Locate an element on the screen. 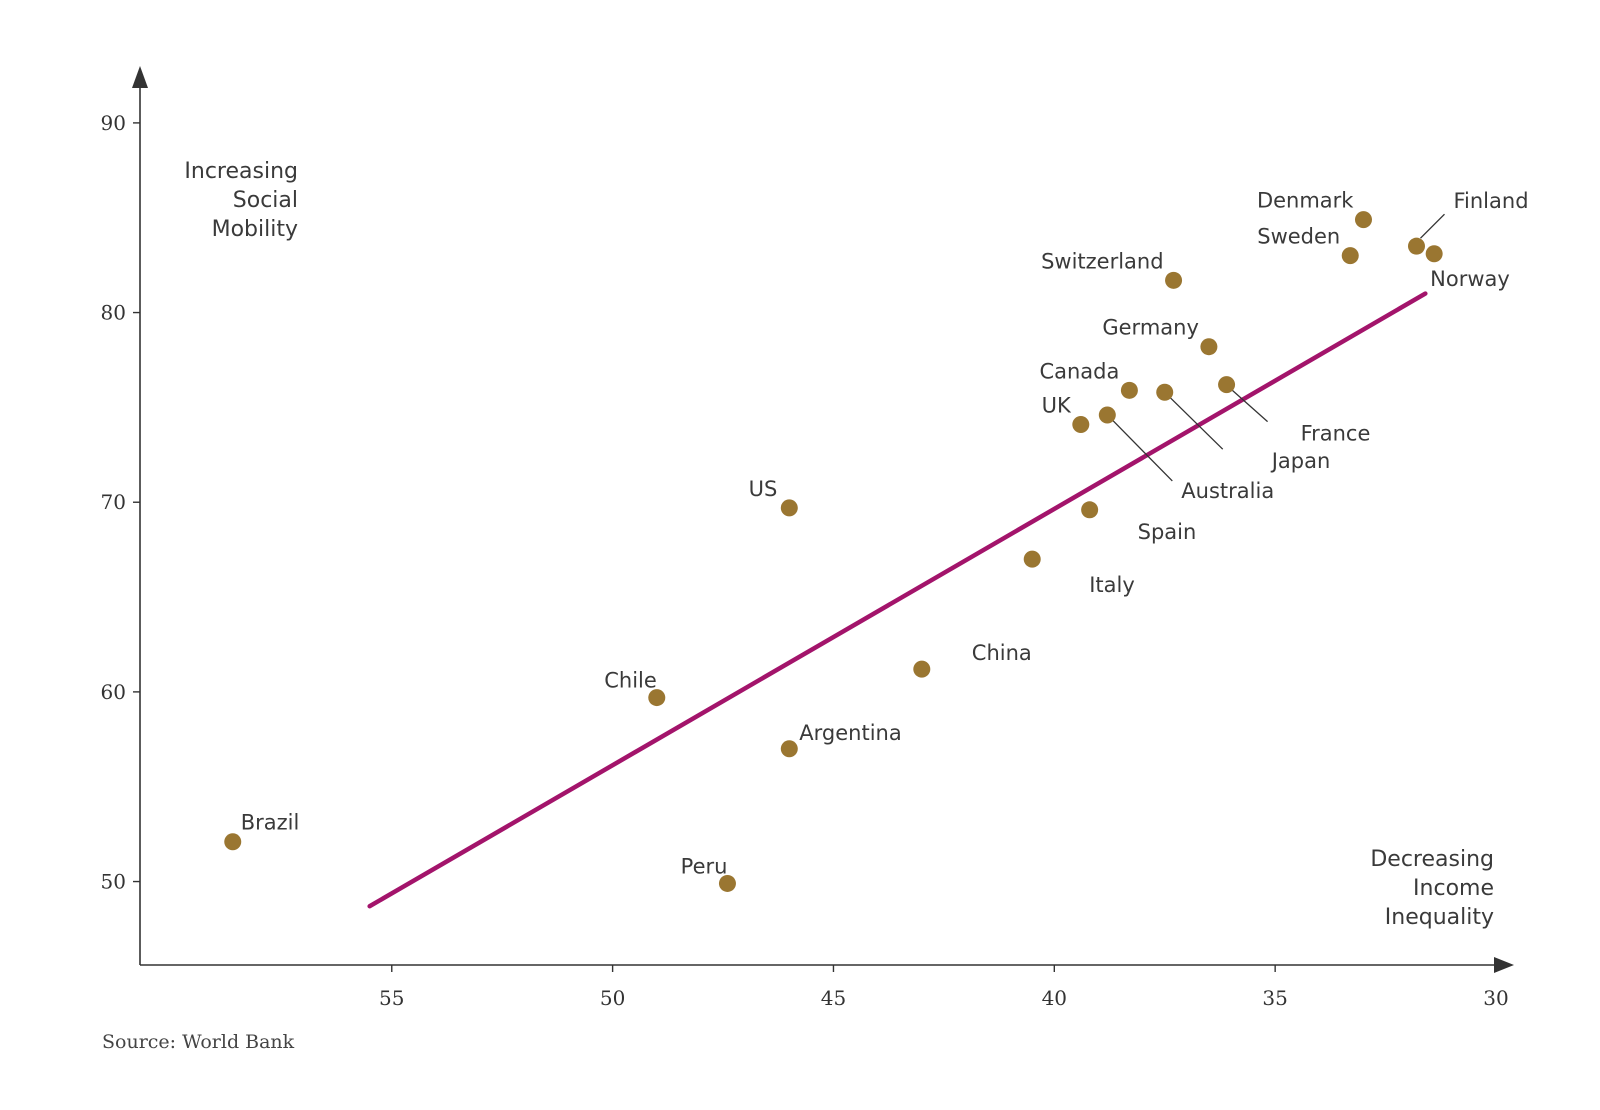  point-germany is located at coordinates (1209, 347).